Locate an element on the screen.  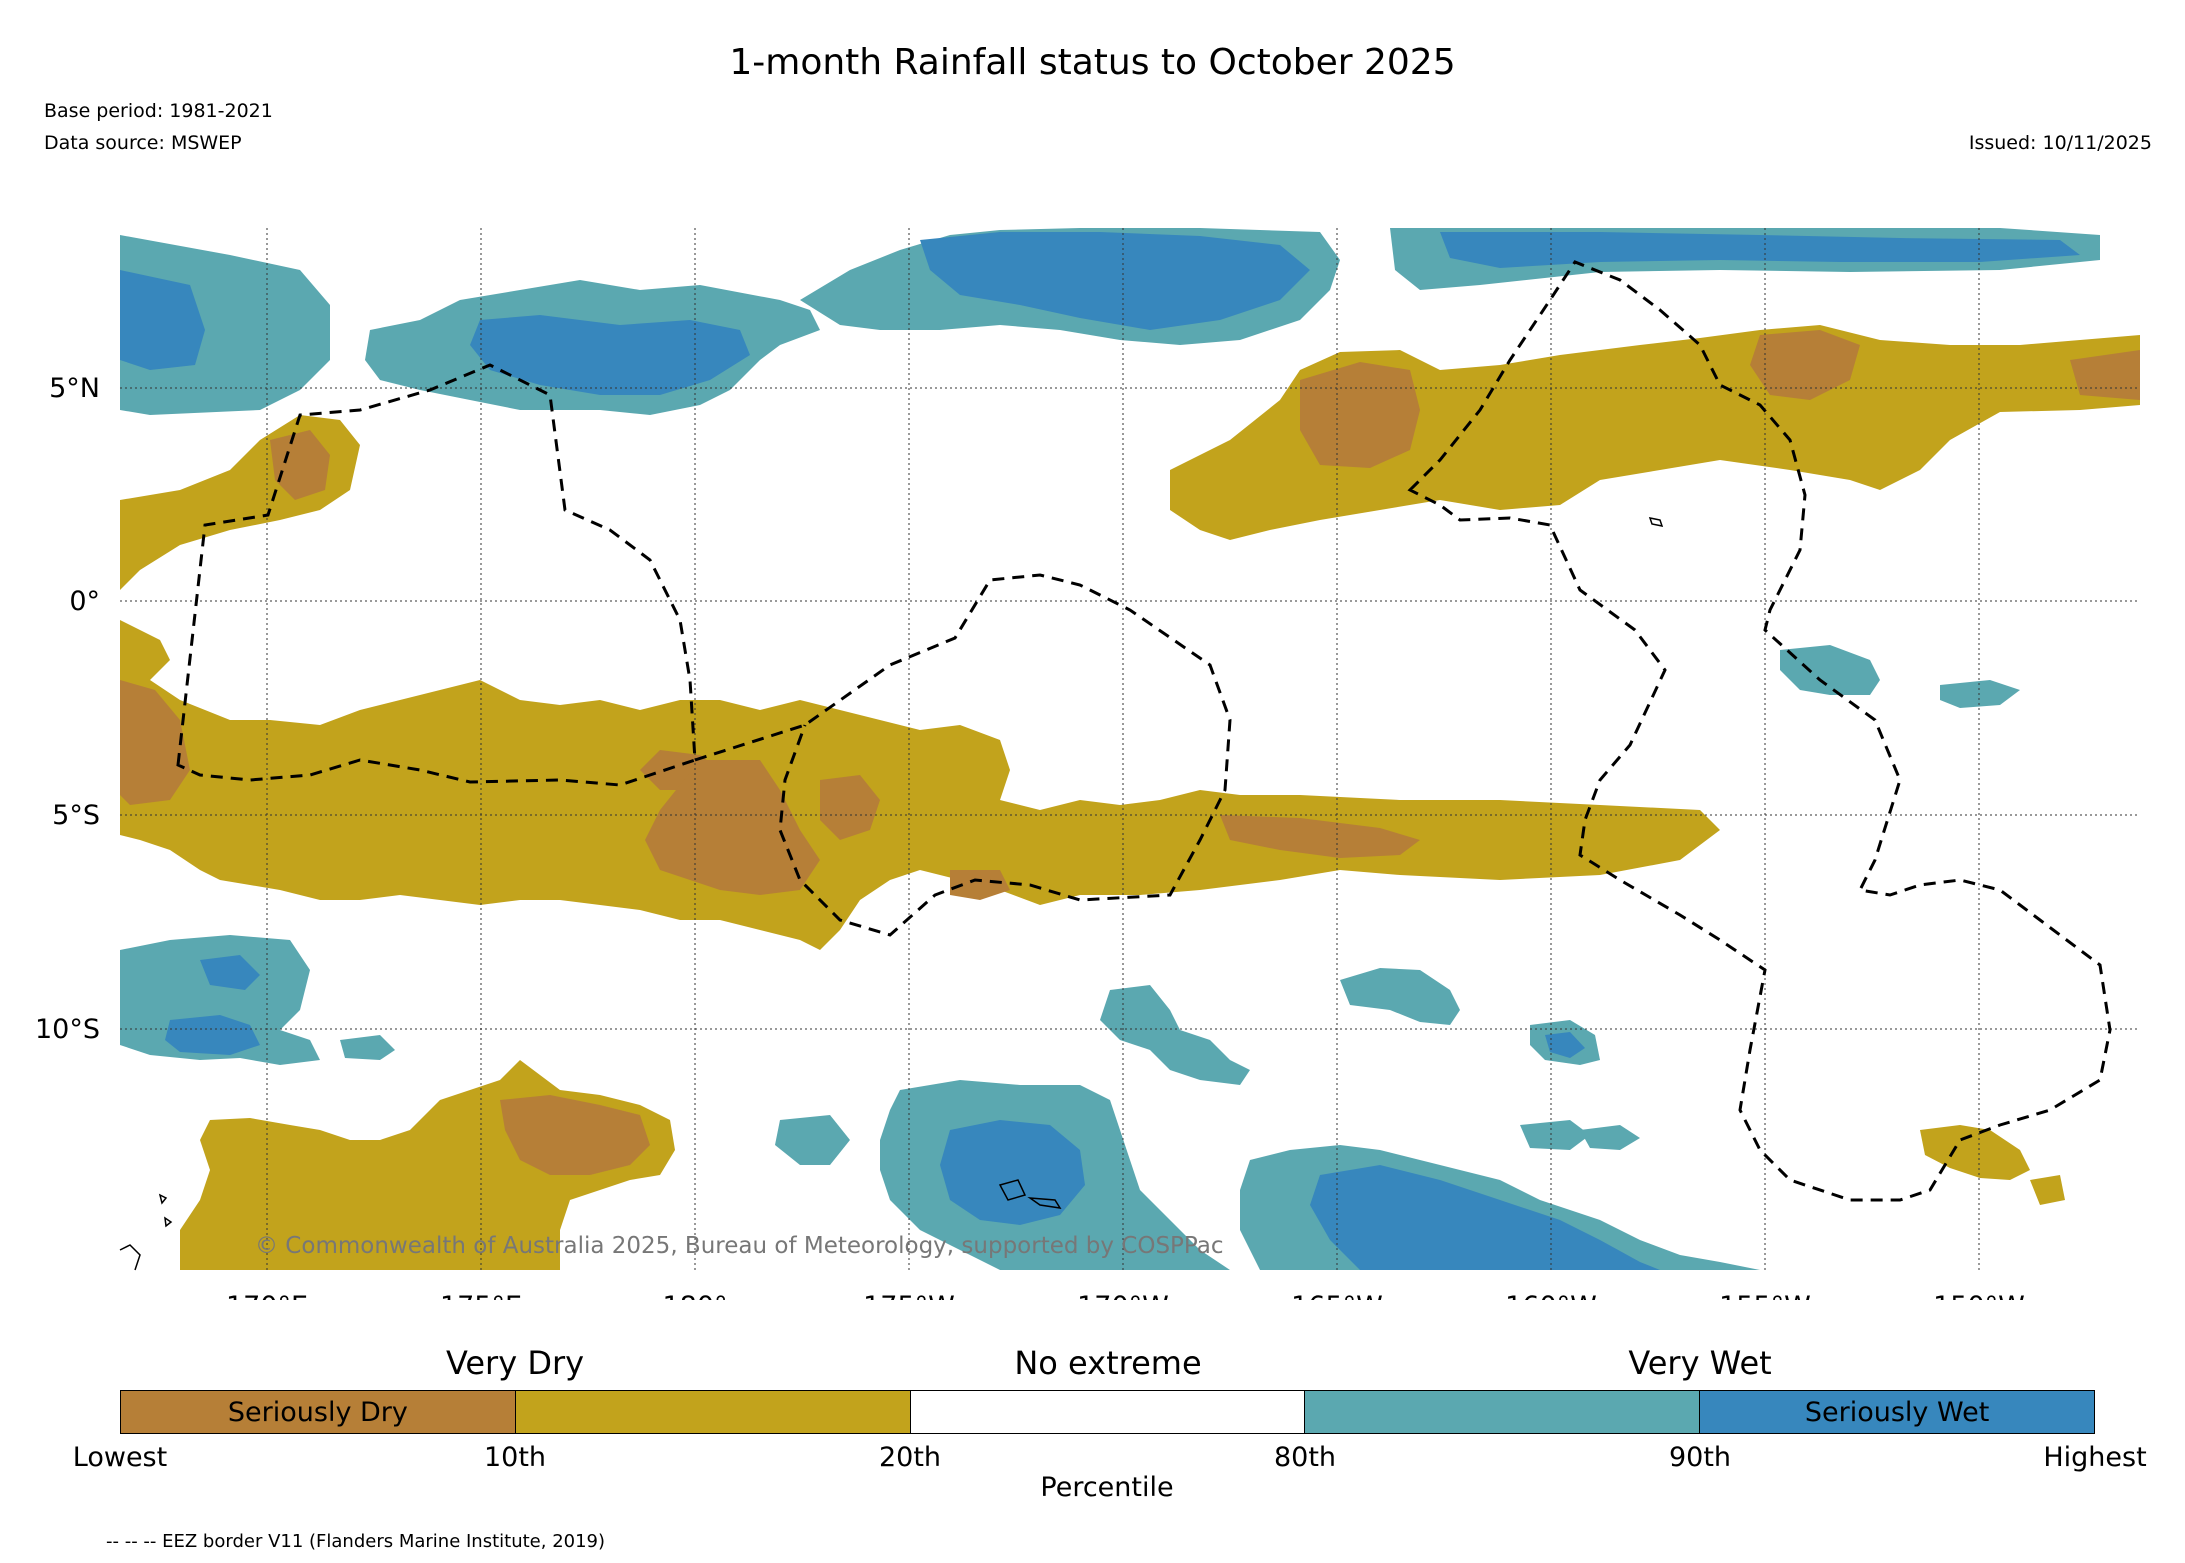
percentile-tick: 80th is located at coordinates (1305, 1457).